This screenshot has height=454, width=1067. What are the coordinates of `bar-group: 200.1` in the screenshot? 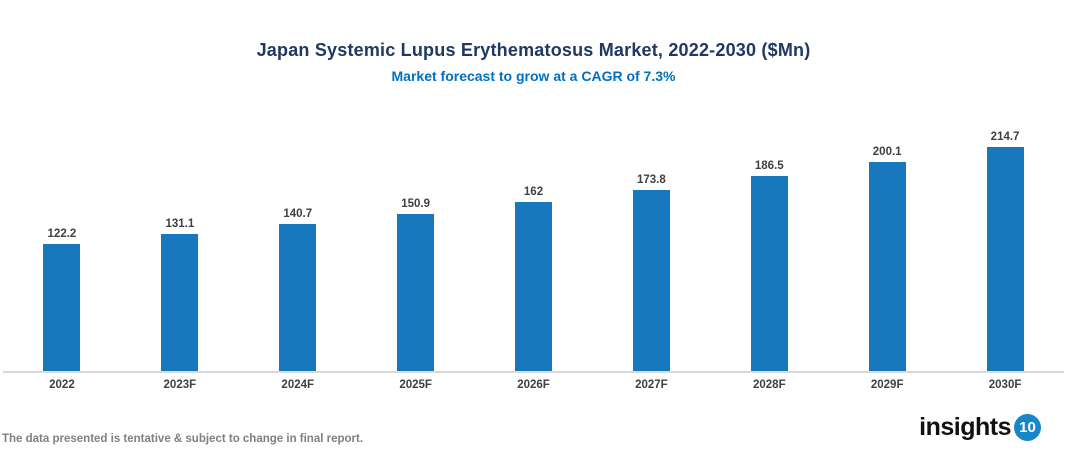 It's located at (887, 247).